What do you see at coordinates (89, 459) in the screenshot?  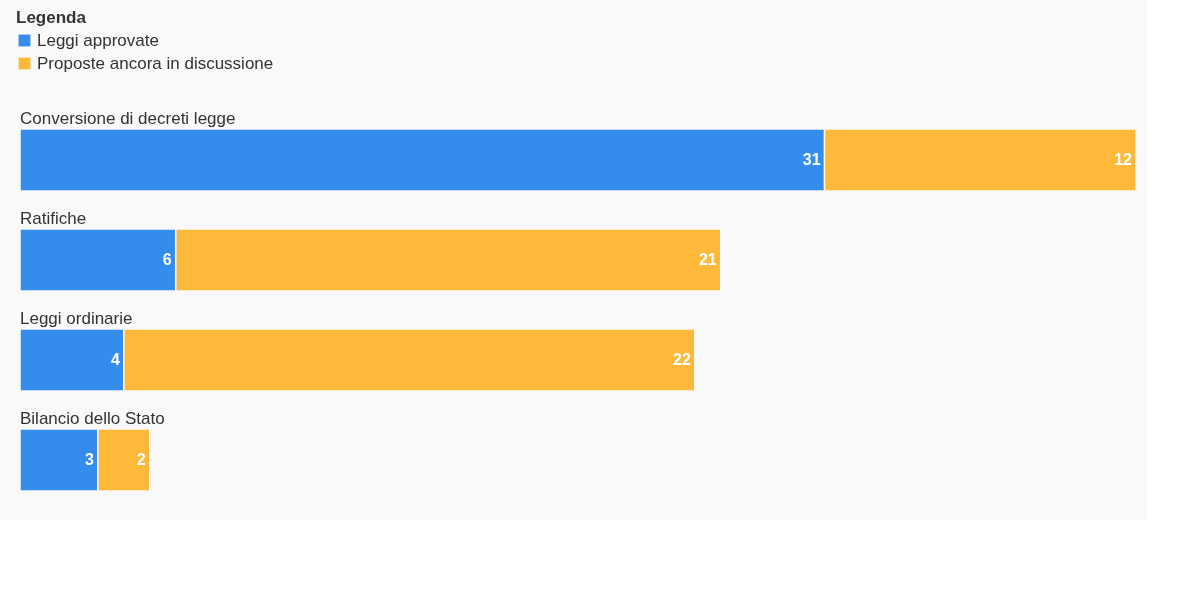 I see `data-label: 3` at bounding box center [89, 459].